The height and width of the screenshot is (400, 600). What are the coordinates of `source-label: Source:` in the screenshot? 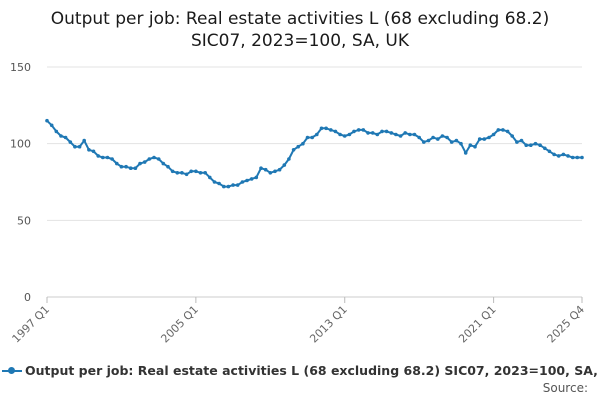 It's located at (565, 388).